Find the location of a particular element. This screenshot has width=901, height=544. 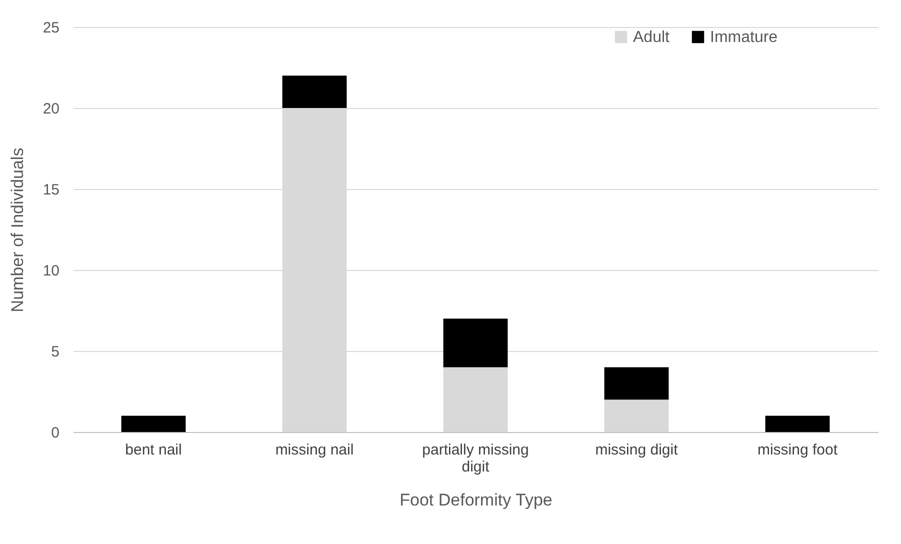

x-axis-title: Foot Deformity Type is located at coordinates (476, 500).